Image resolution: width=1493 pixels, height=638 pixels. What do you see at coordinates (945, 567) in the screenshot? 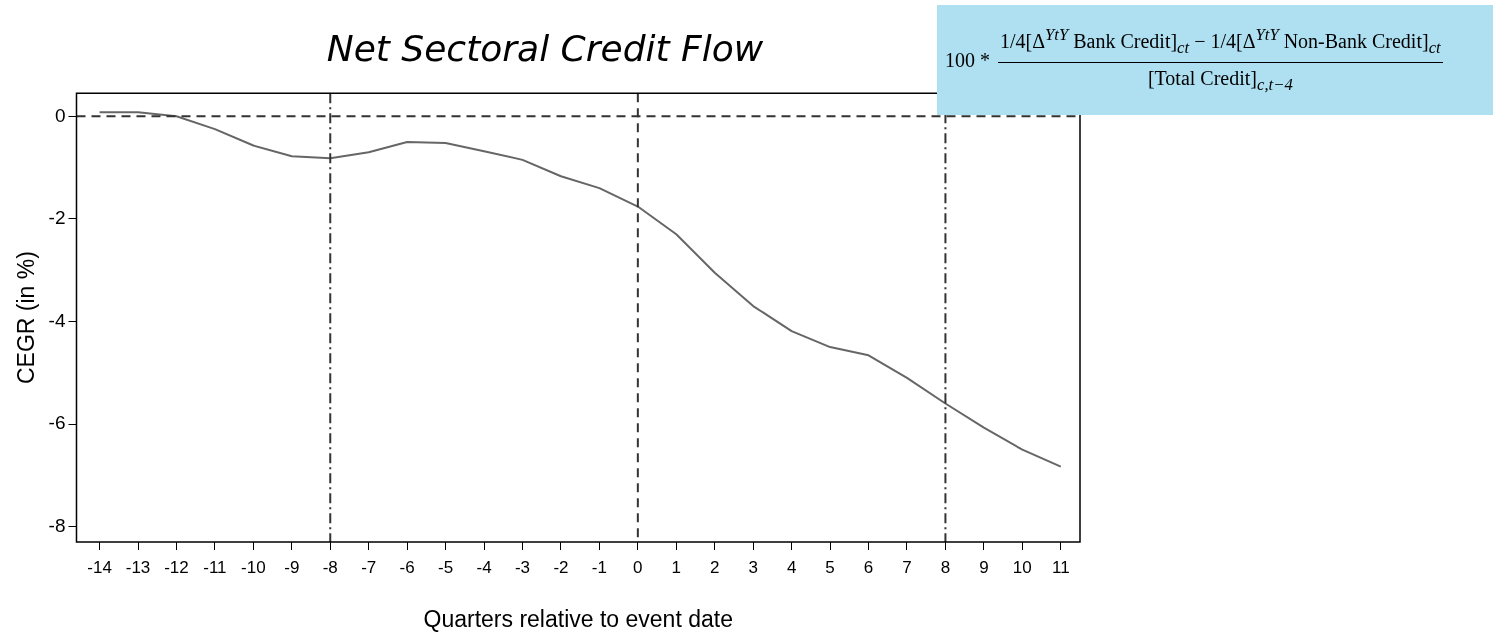
I see `x-tick-label: 8` at bounding box center [945, 567].